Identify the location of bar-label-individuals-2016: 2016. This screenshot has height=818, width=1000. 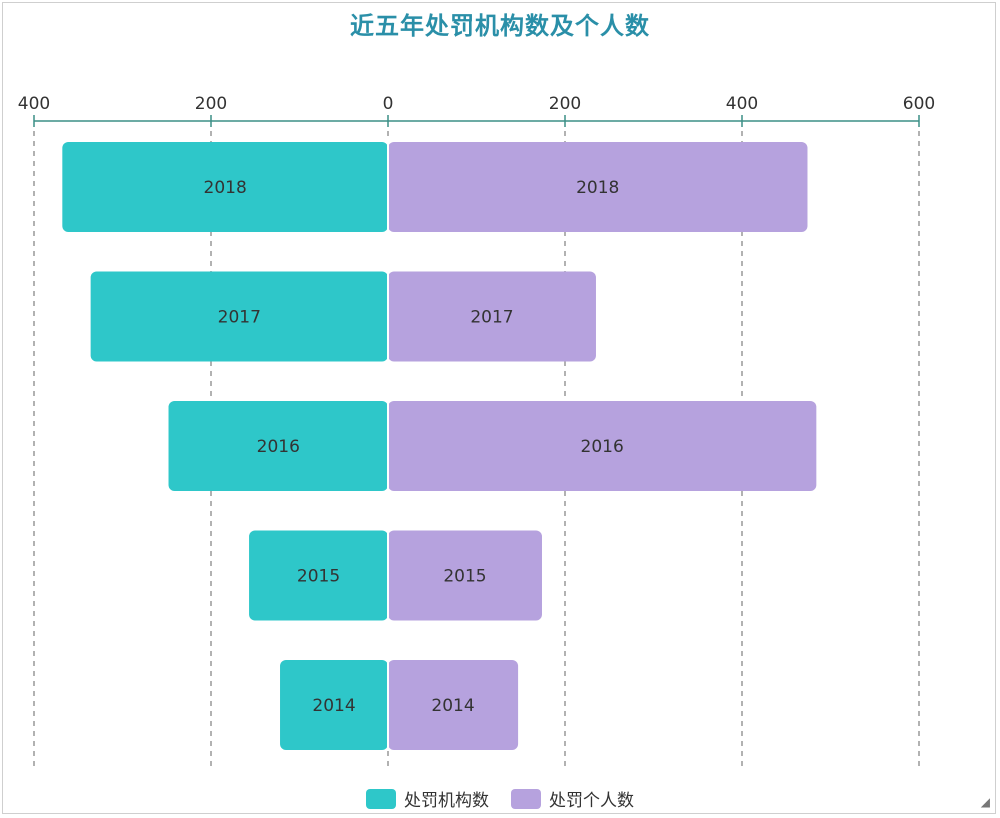
(602, 447).